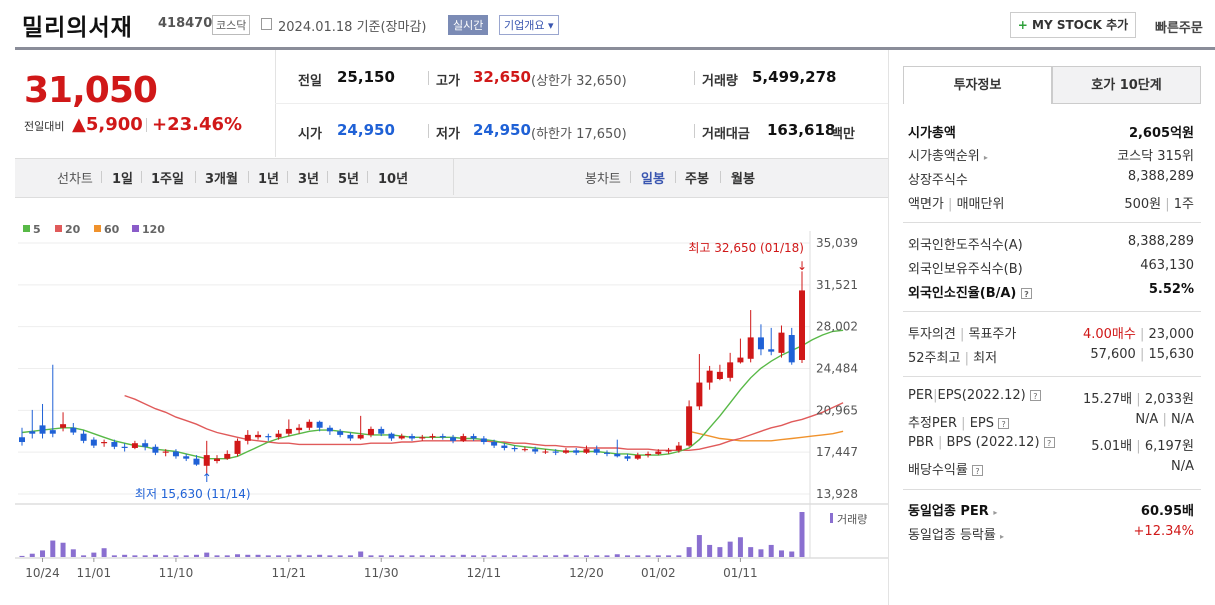 The height and width of the screenshot is (605, 1215). Describe the element at coordinates (1051, 334) in the screenshot. I see `opinion-row: 투자의견 | 목표주가 4.00매수 | 23,000` at that location.